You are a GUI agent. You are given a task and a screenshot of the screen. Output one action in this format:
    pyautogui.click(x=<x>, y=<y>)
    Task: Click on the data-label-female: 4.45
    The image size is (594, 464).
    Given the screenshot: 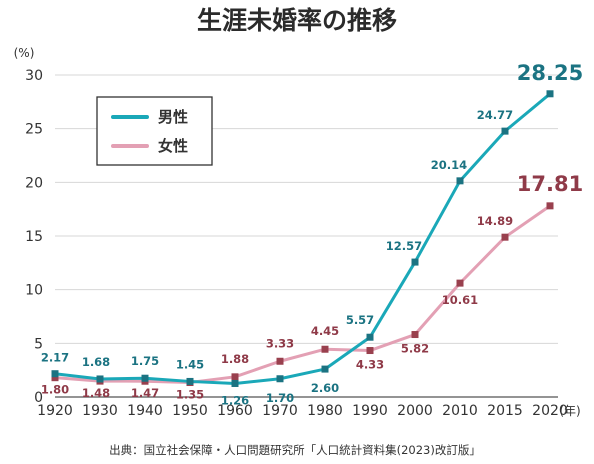 What is the action you would take?
    pyautogui.click(x=325, y=331)
    